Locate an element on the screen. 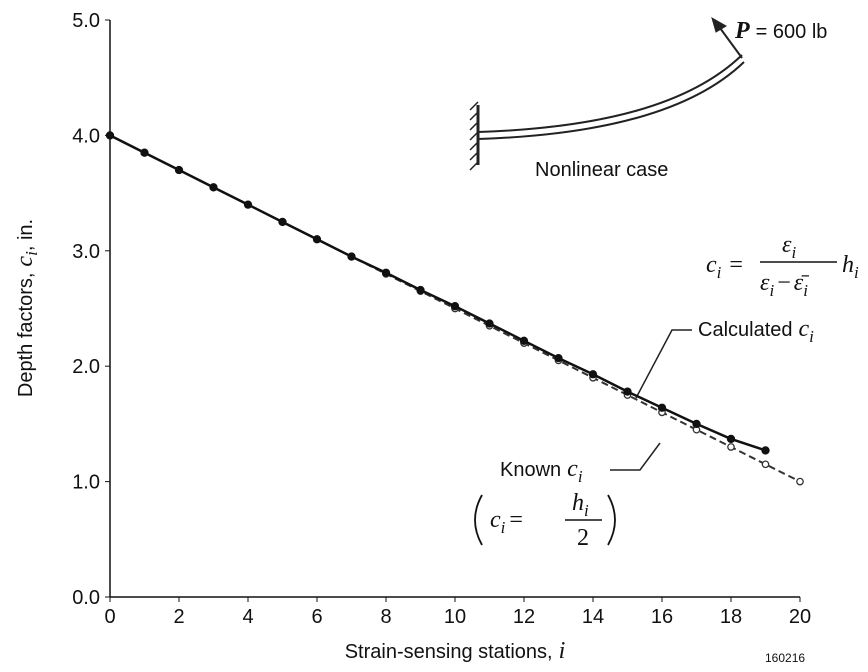 Image resolution: width=868 pixels, height=672 pixels. known-lhs: ci = is located at coordinates (506, 522).